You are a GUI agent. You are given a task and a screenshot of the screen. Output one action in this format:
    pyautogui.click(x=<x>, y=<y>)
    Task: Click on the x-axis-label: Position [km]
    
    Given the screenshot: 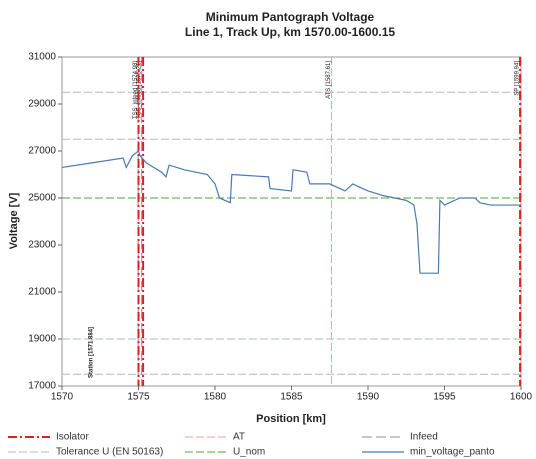 What is the action you would take?
    pyautogui.click(x=291, y=419)
    